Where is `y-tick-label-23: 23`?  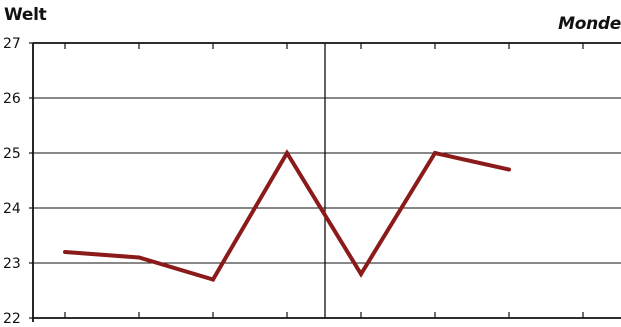 y-tick-label-23: 23 is located at coordinates (12, 264).